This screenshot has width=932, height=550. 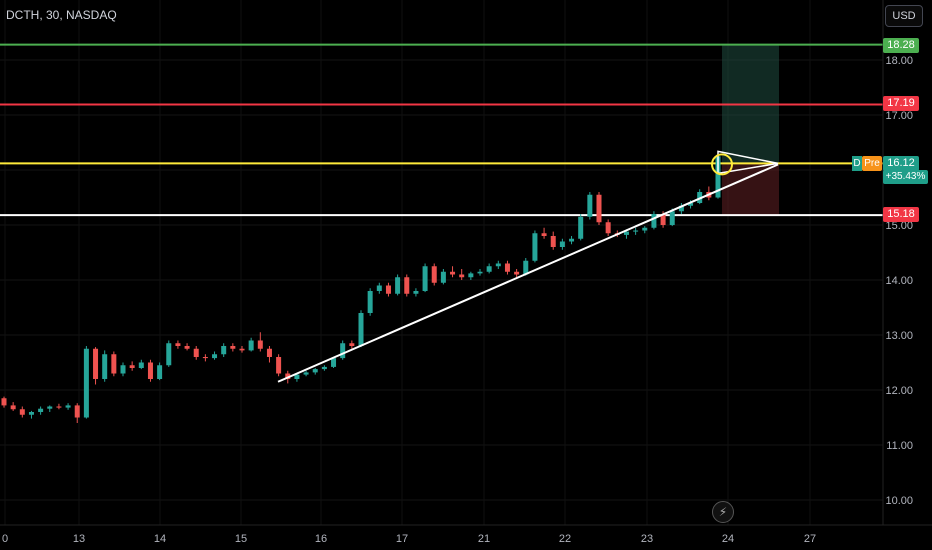 What do you see at coordinates (728, 539) in the screenshot?
I see `x-tick-label: 24` at bounding box center [728, 539].